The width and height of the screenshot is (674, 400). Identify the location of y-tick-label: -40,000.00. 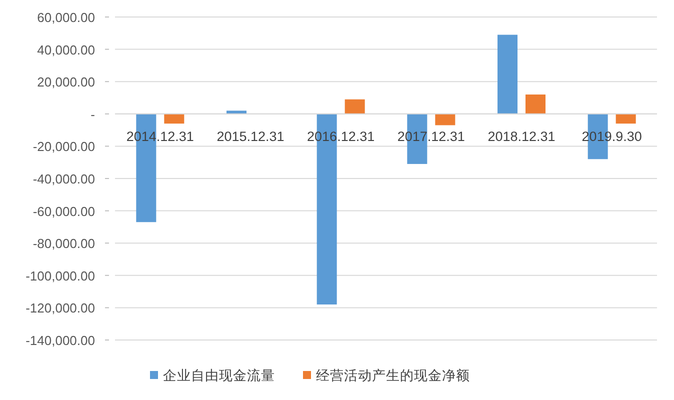
(63, 179).